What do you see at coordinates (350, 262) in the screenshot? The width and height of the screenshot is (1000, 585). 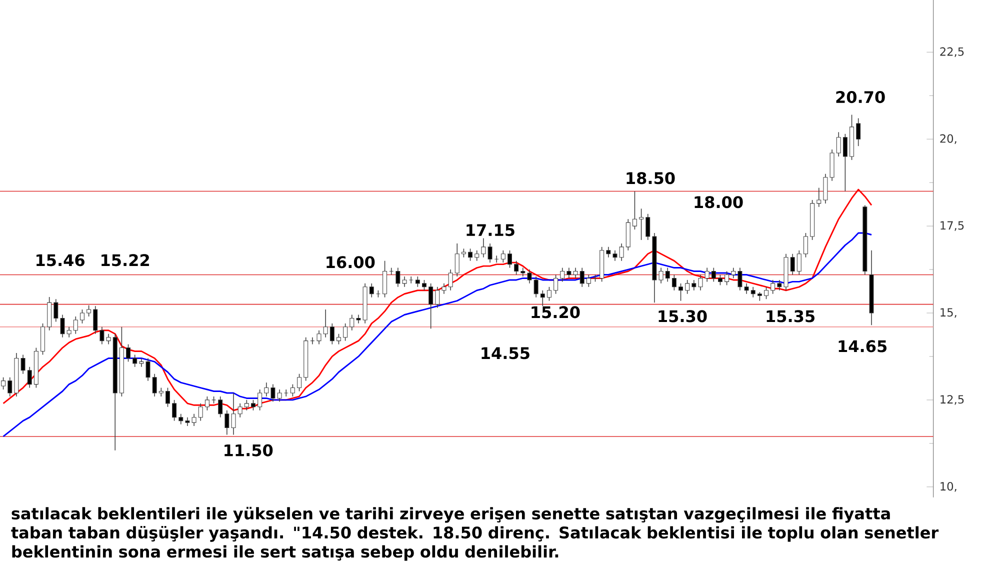 I see `annotation: 16.00` at bounding box center [350, 262].